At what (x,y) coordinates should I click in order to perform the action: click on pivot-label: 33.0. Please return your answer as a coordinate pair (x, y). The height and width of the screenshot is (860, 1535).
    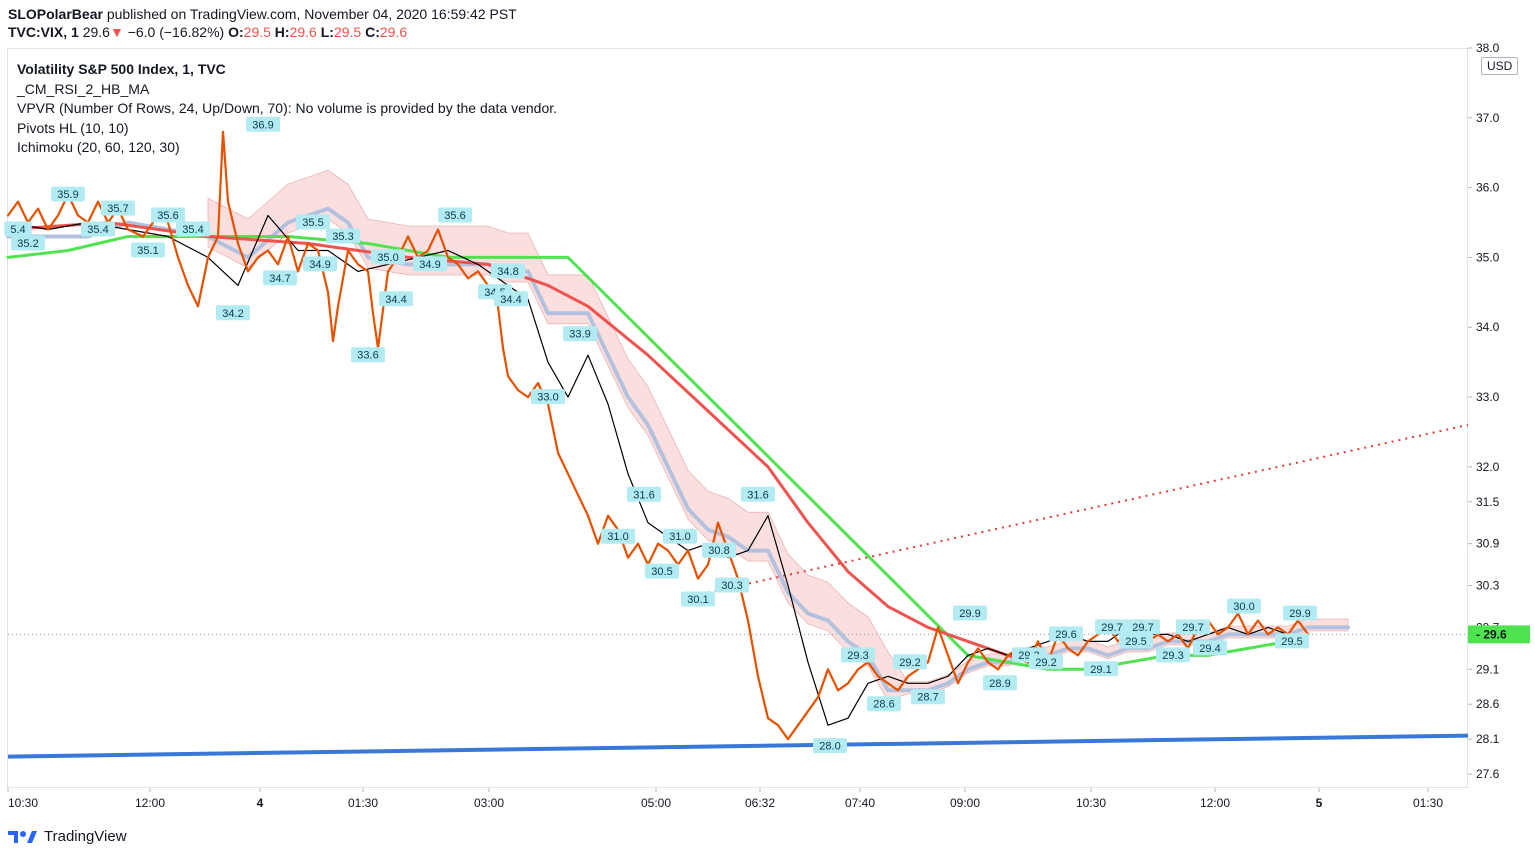
    Looking at the image, I should click on (547, 398).